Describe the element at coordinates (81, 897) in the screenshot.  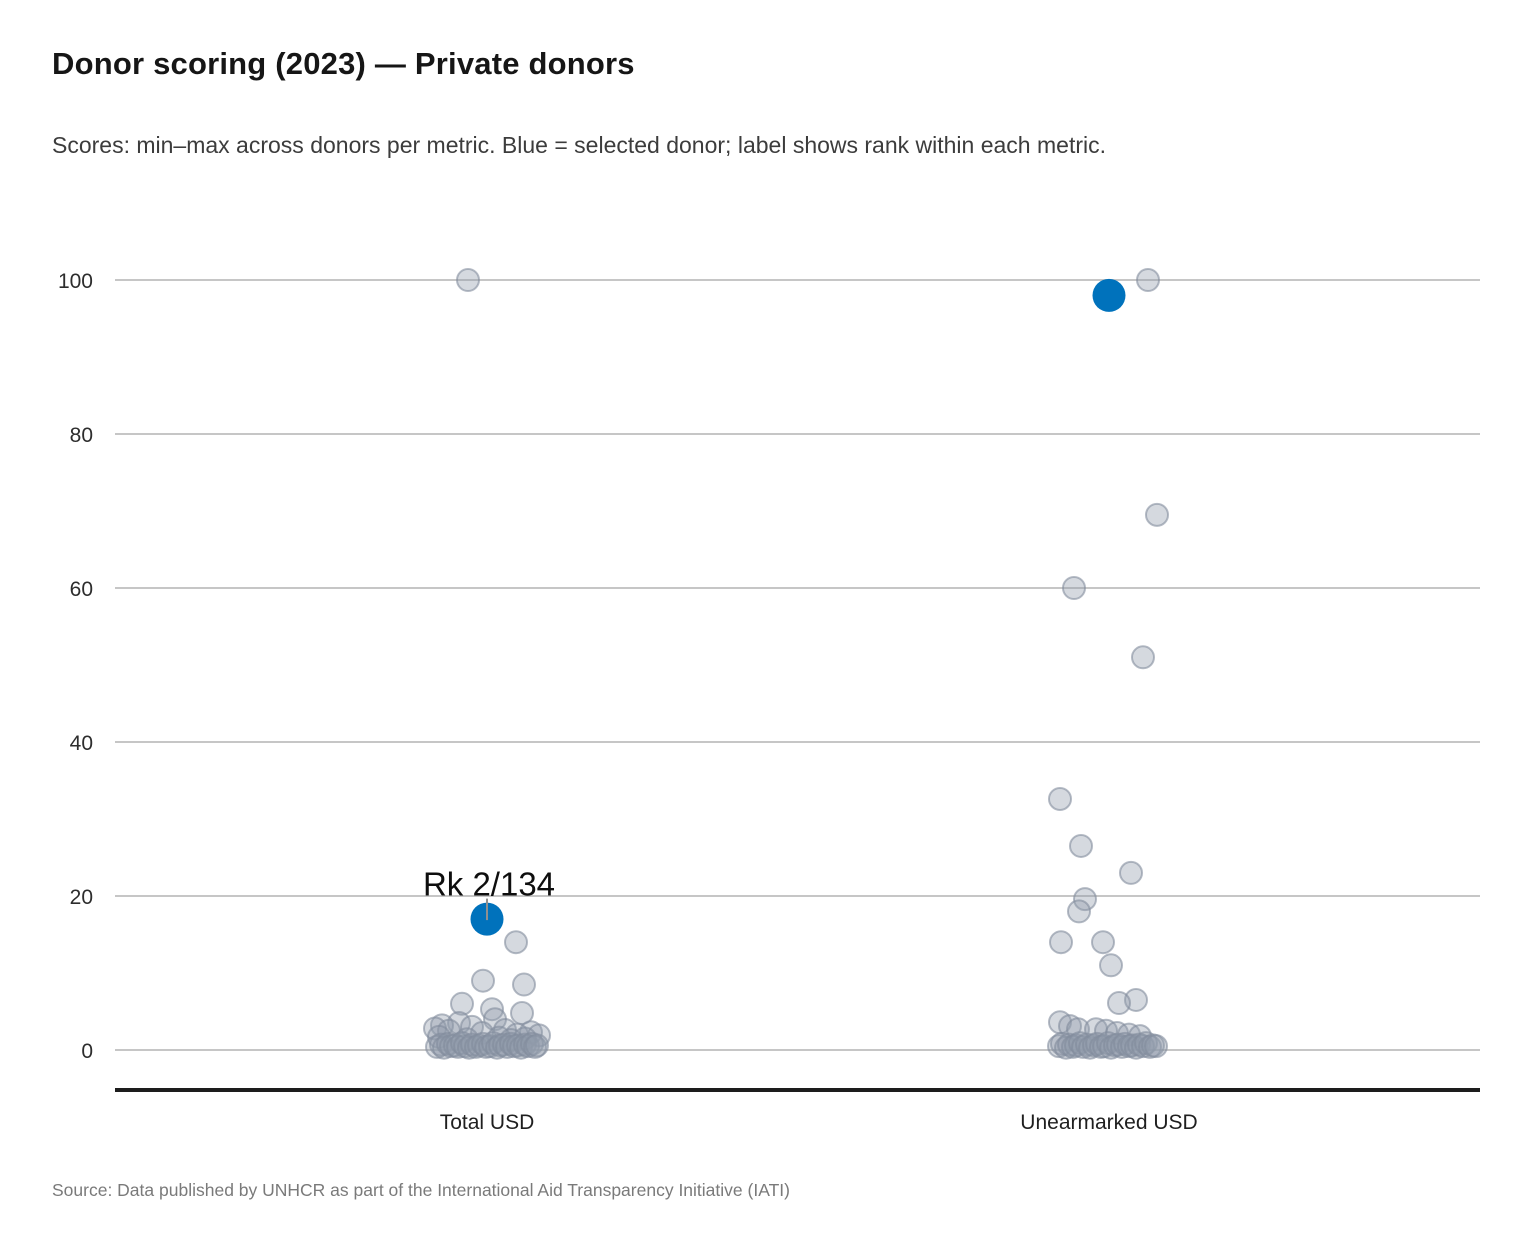
I see `y-tick-label: 20` at that location.